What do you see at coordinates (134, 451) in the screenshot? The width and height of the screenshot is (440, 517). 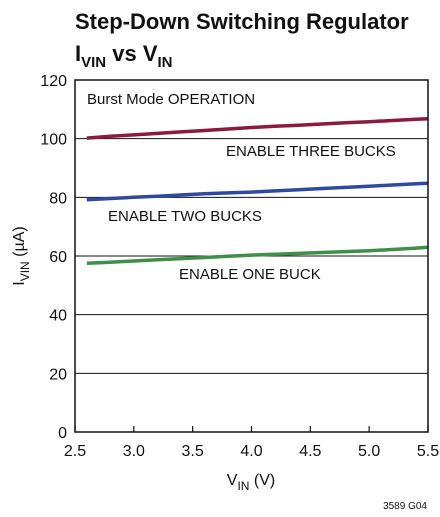 I see `x-tick-label: 3.0` at bounding box center [134, 451].